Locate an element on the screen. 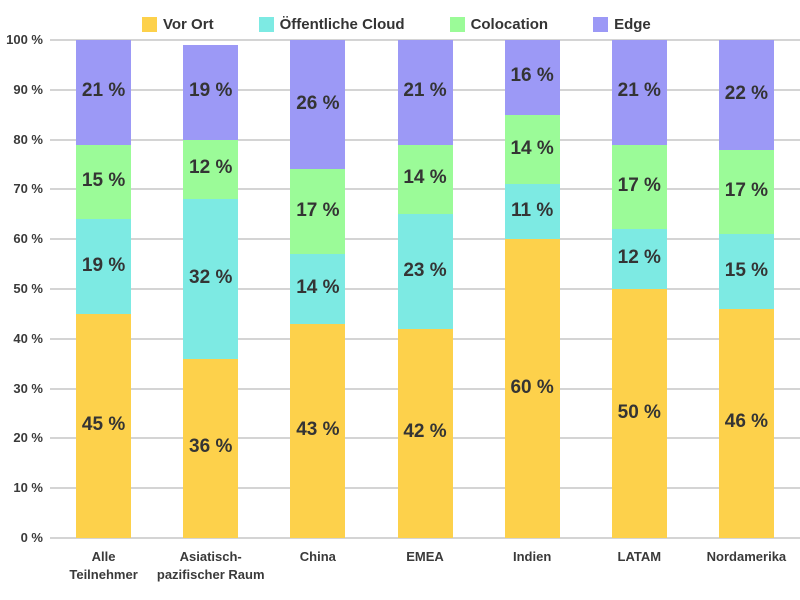 The width and height of the screenshot is (800, 600). bar-value-label: 32 % is located at coordinates (211, 278).